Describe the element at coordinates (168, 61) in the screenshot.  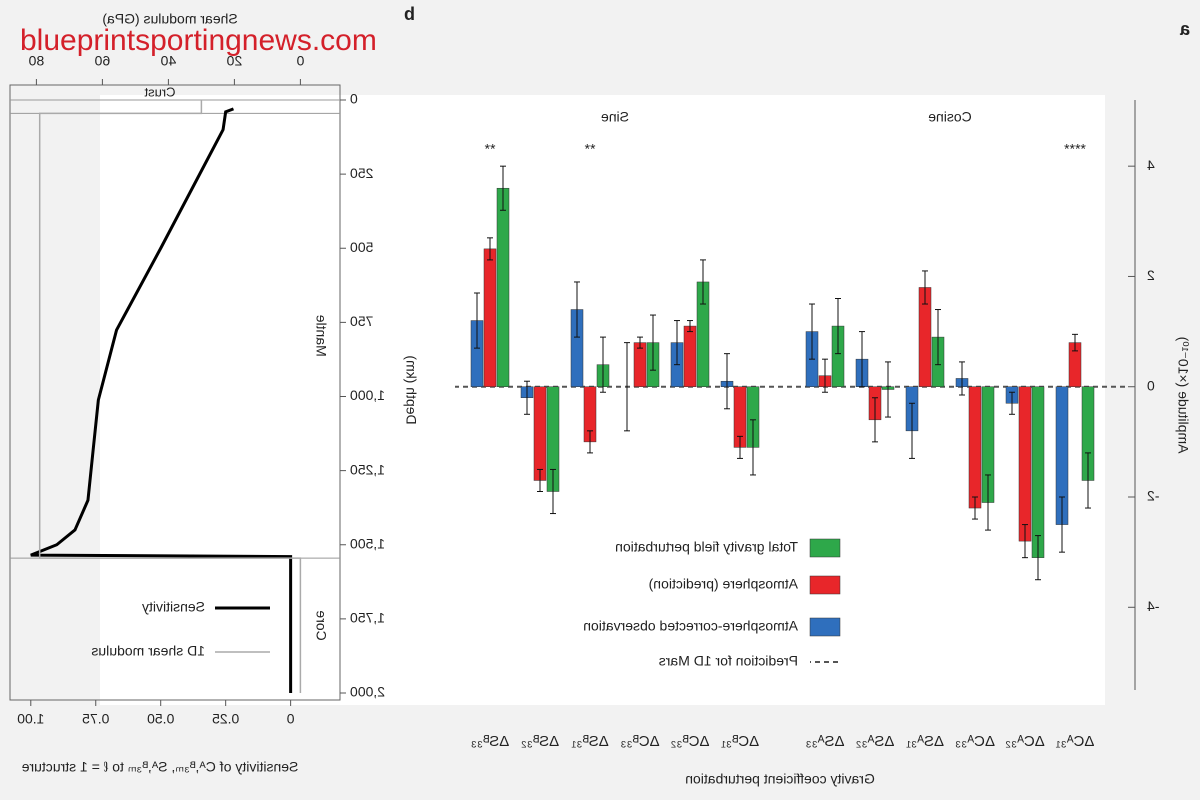
I see `x2-tick-label: 40` at that location.